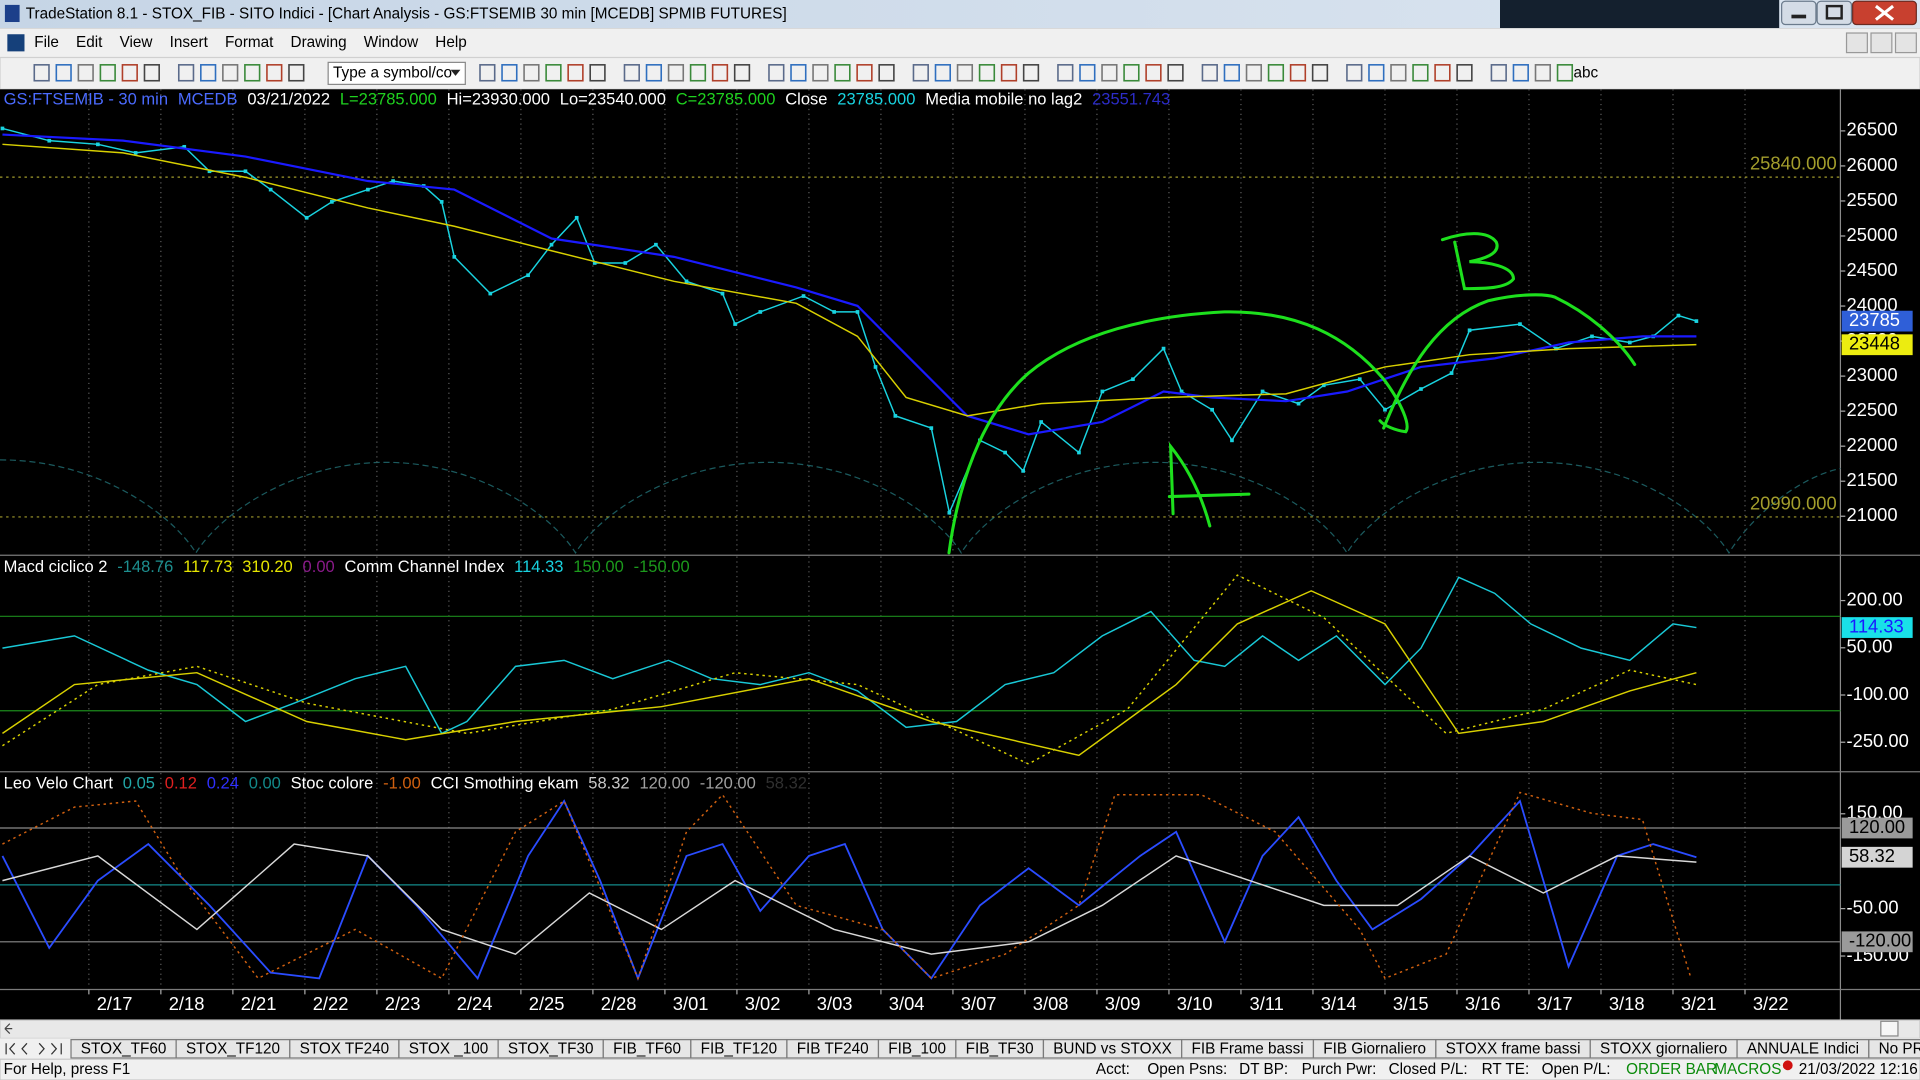 The width and height of the screenshot is (1920, 1080). What do you see at coordinates (647, 1048) in the screenshot?
I see `sheet-tab-label: FIB_TF60` at bounding box center [647, 1048].